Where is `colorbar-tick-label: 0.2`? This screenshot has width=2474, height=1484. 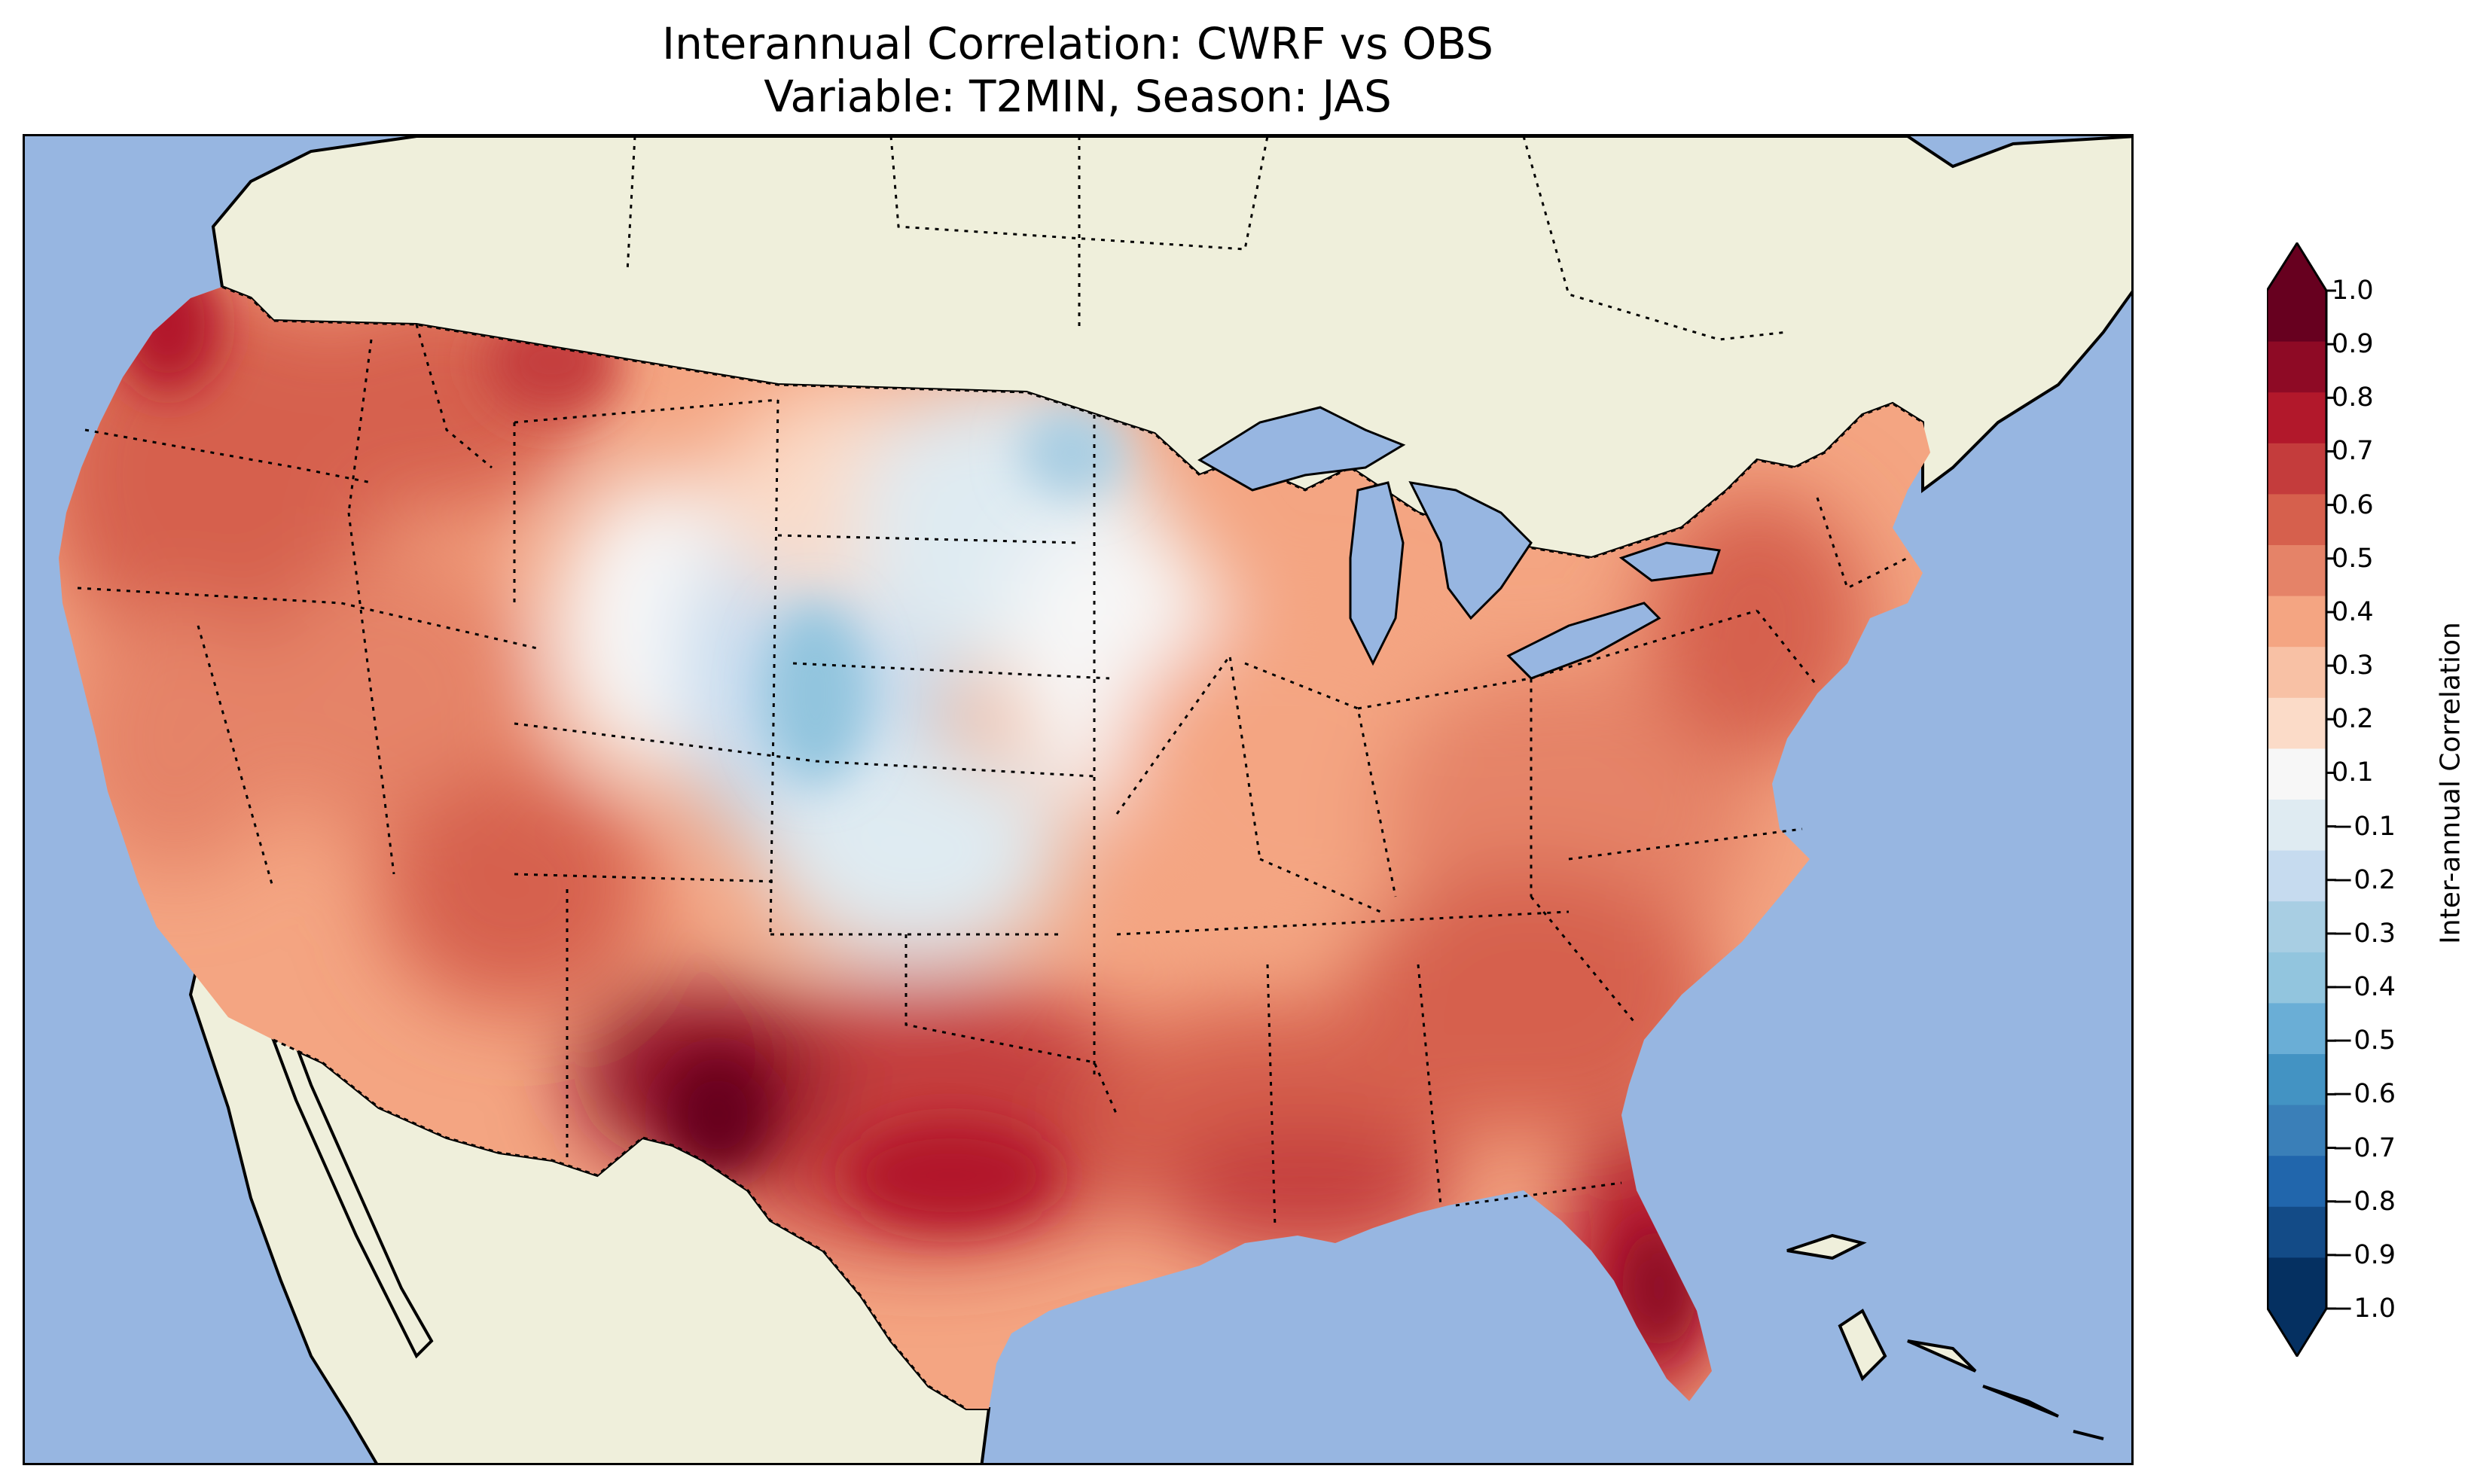
colorbar-tick-label: 0.2 is located at coordinates (2353, 719).